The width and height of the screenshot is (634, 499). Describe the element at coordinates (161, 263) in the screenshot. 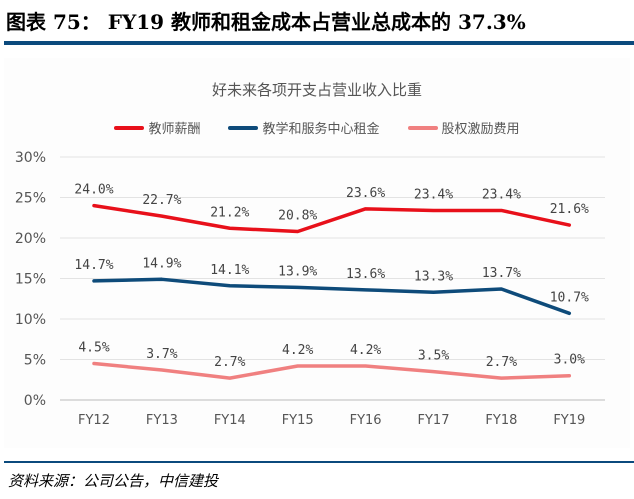

I see `data-label: 14.9%` at that location.